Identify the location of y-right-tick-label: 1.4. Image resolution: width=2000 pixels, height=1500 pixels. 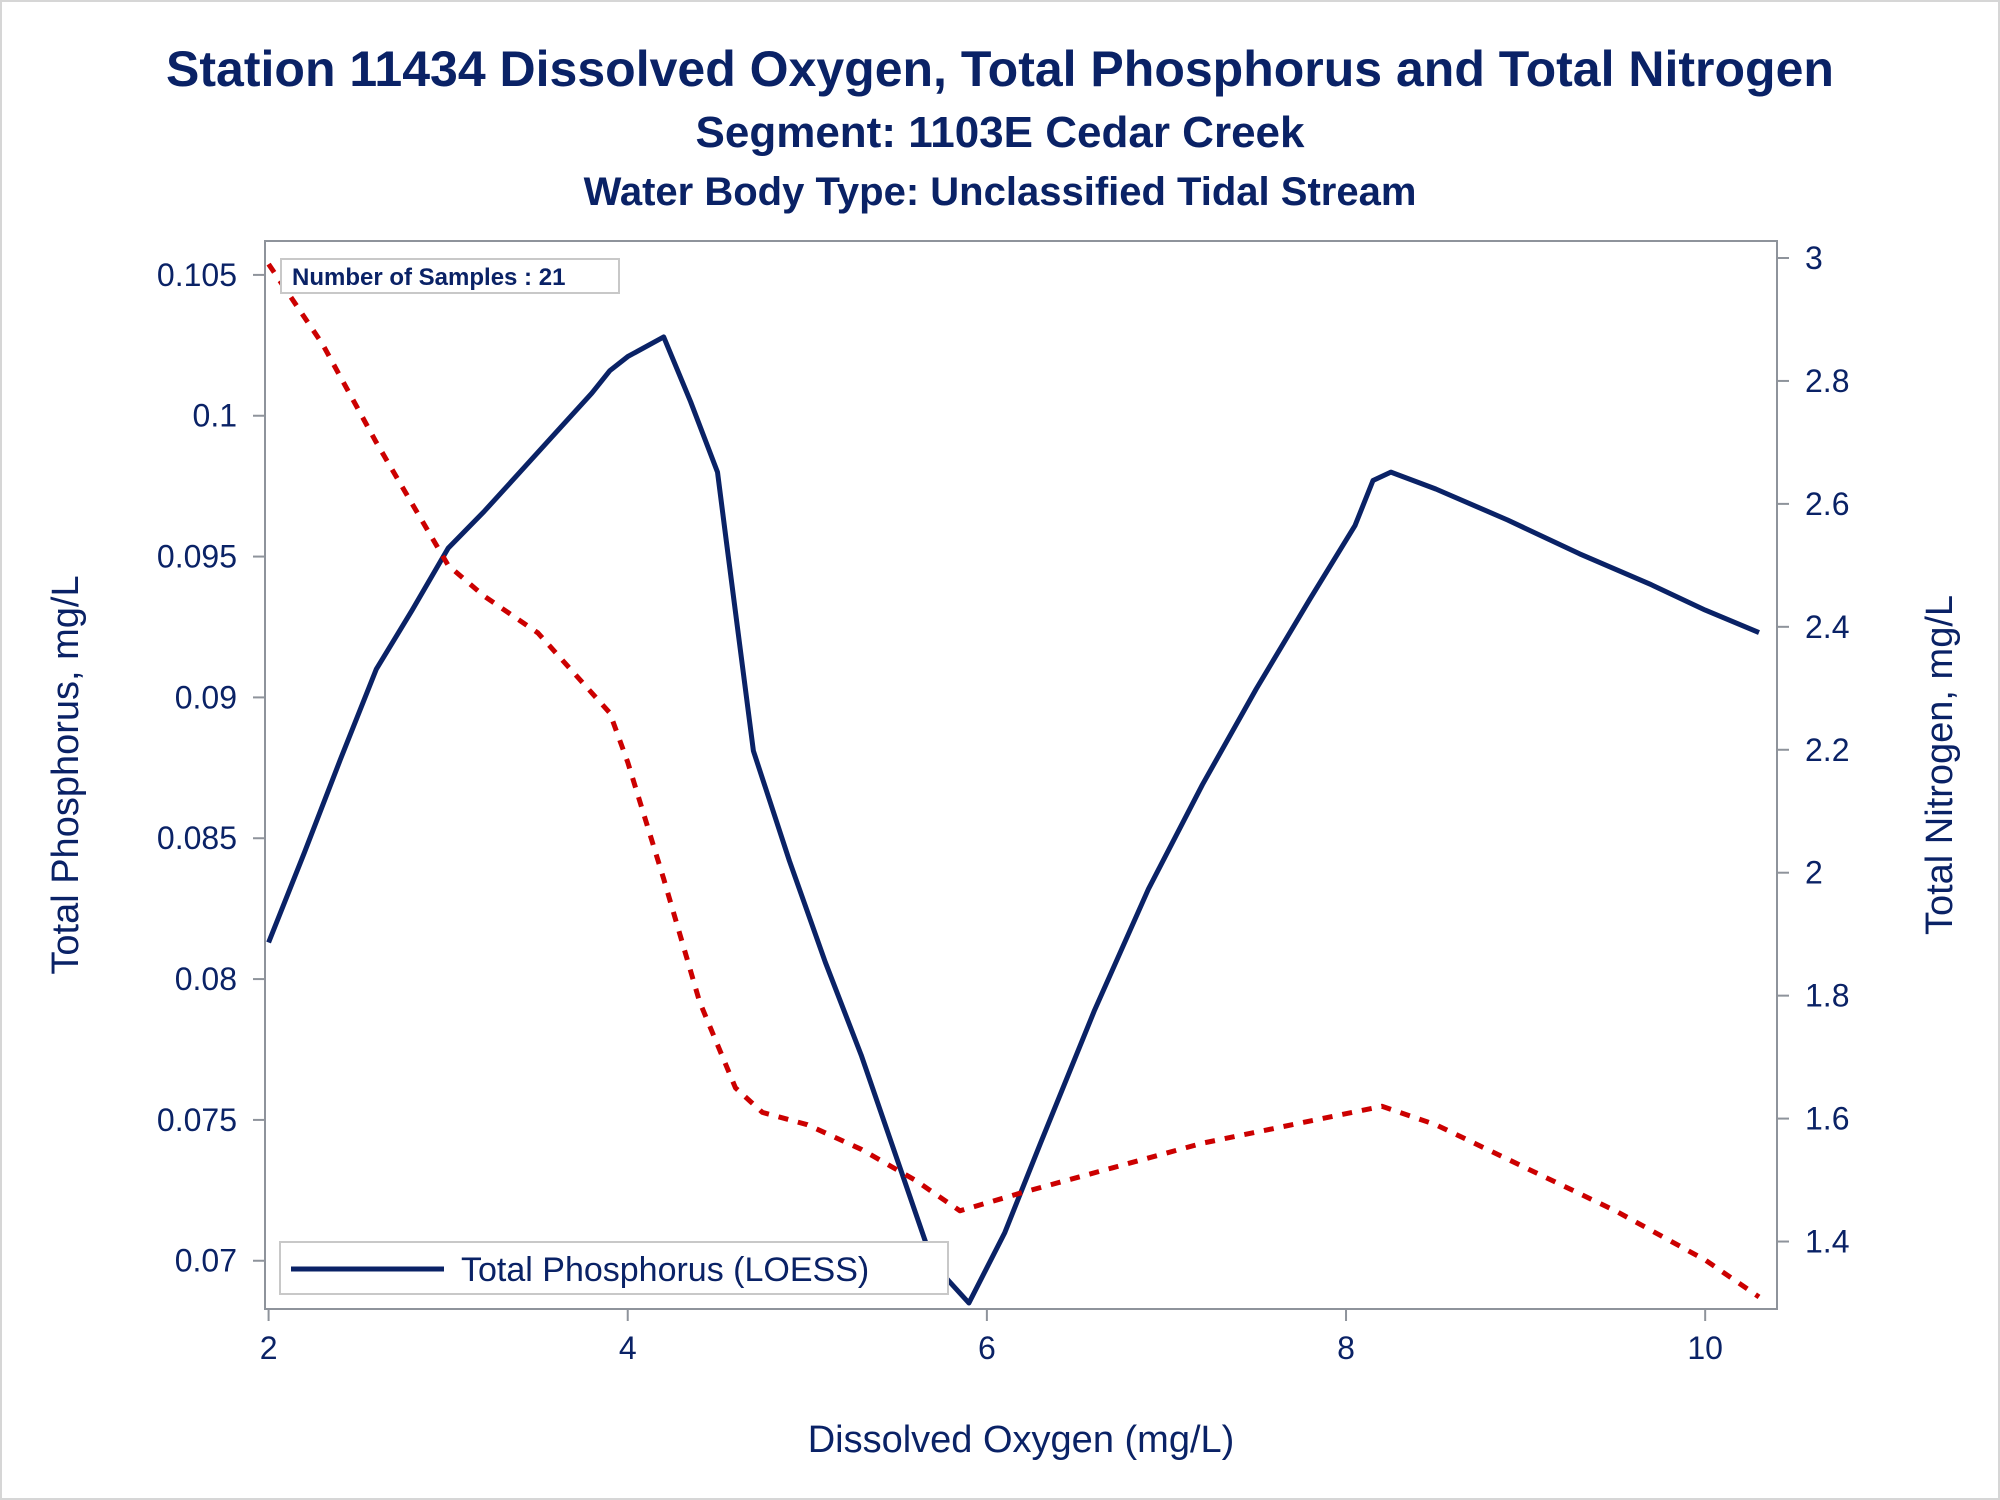
(1827, 1242).